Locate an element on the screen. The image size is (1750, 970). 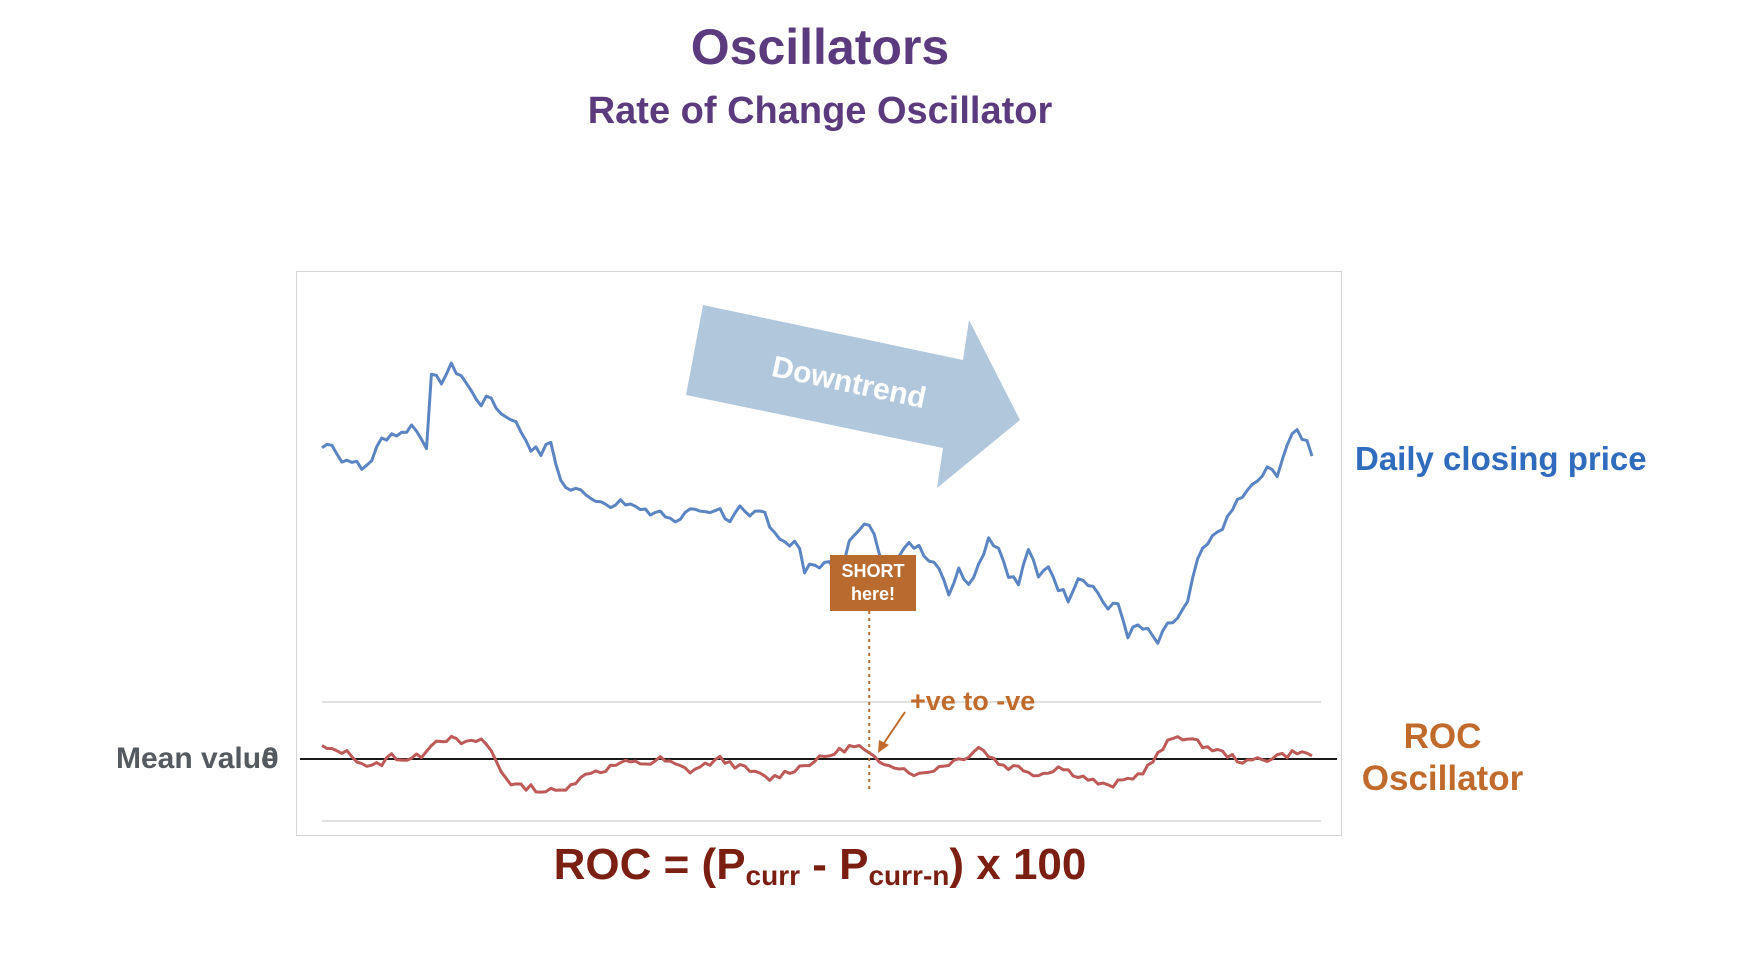
zero-tick-label: 0 is located at coordinates (270, 758).